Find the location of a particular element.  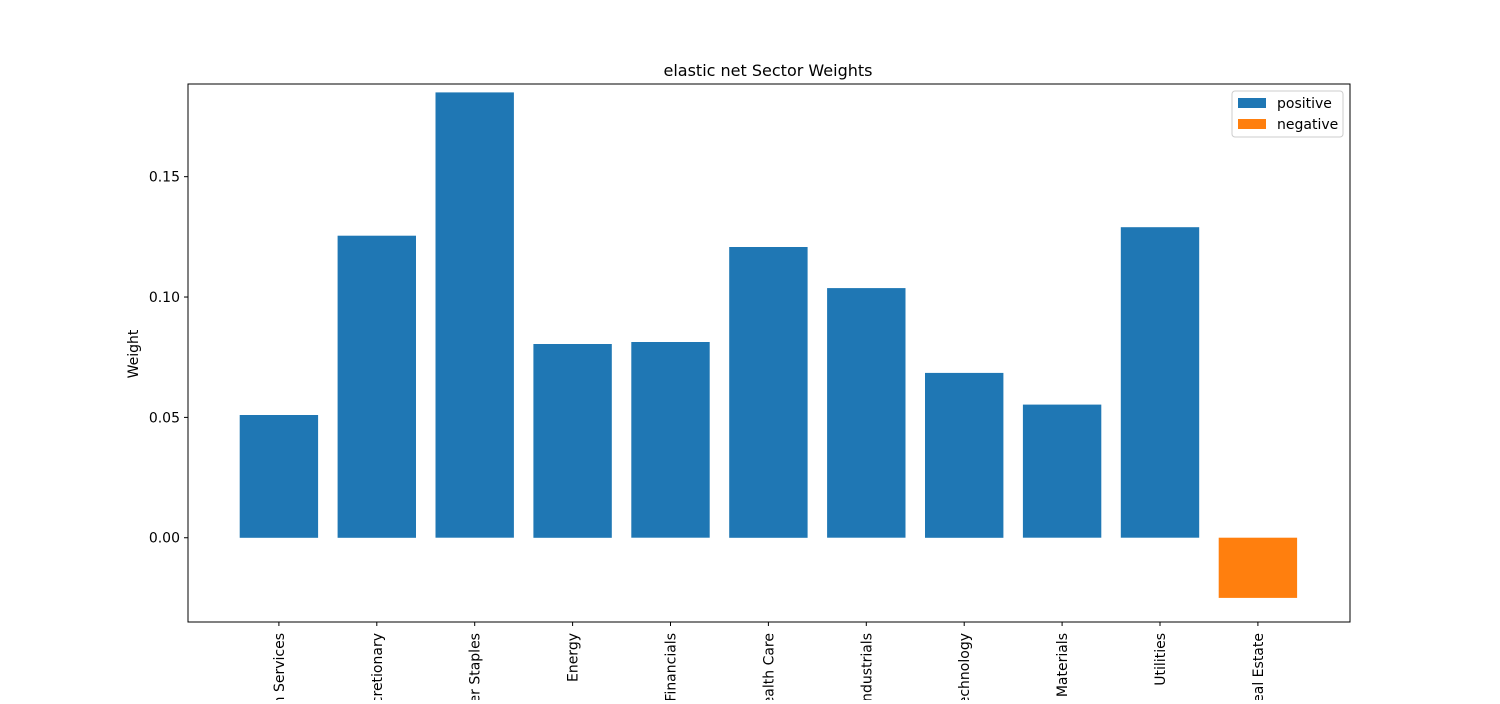

chart-title: elastic net Sector Weights is located at coordinates (768, 70).